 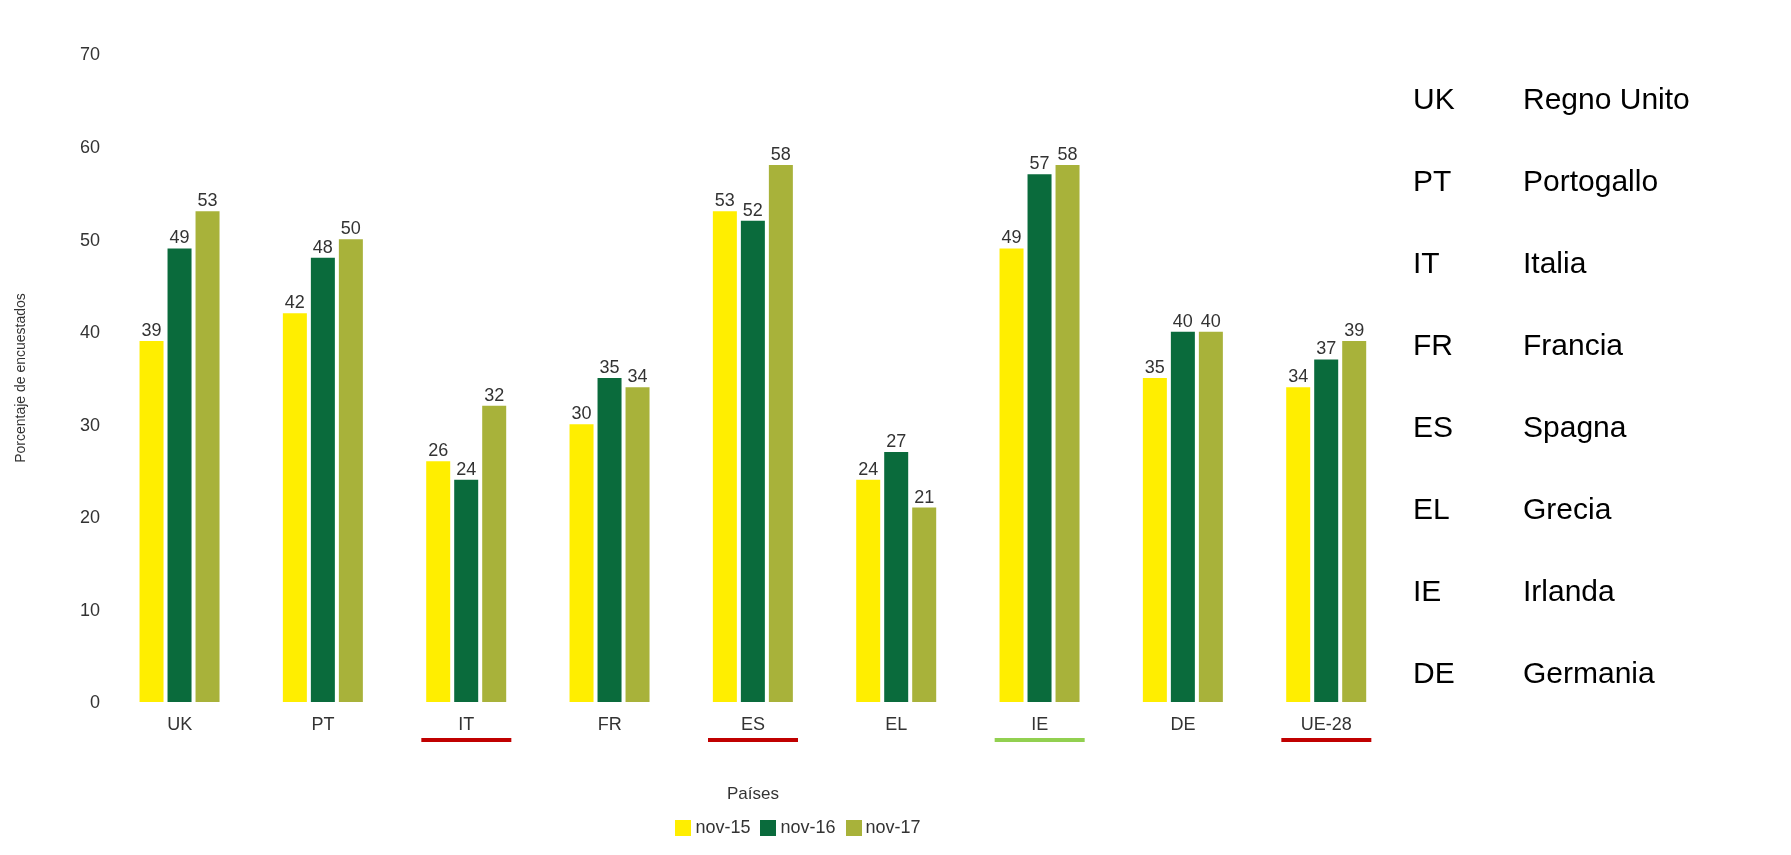 What do you see at coordinates (1589, 673) in the screenshot?
I see `text: Germania` at bounding box center [1589, 673].